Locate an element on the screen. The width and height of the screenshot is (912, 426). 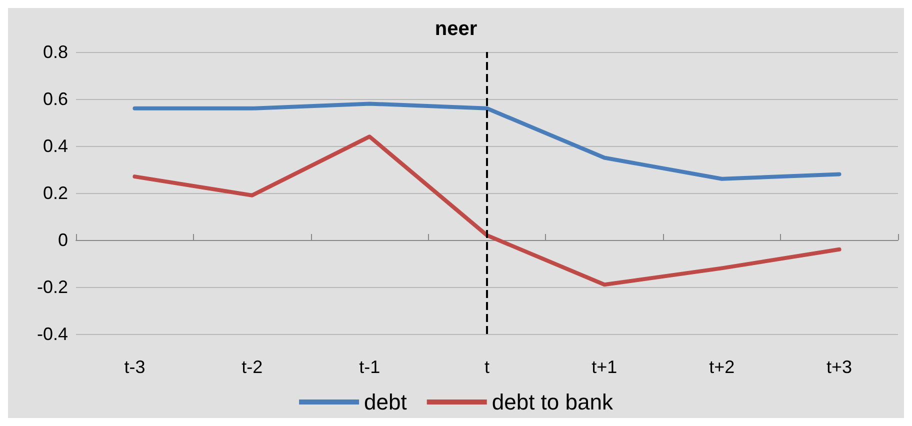
line-series is located at coordinates (487, 141).